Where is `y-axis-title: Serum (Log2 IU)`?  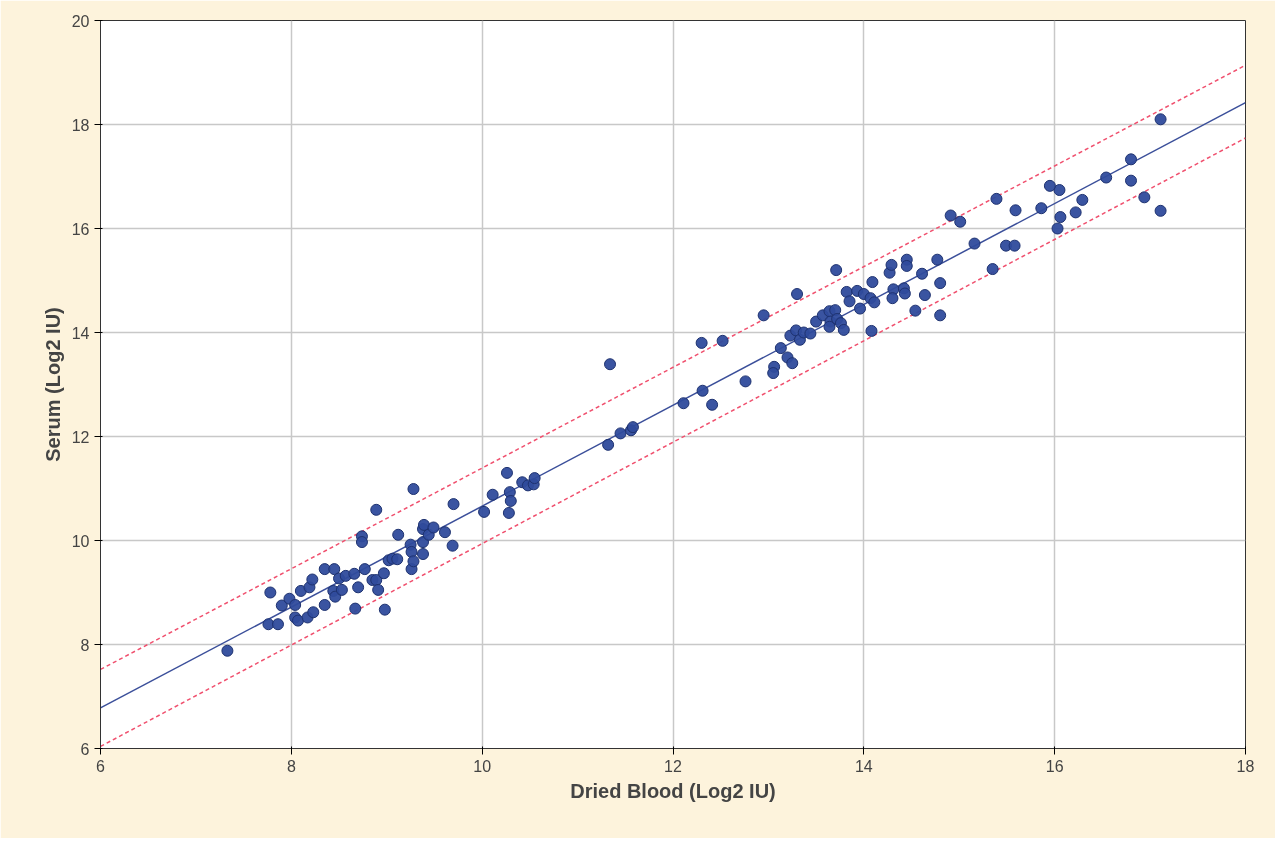
y-axis-title: Serum (Log2 IU) is located at coordinates (52, 384).